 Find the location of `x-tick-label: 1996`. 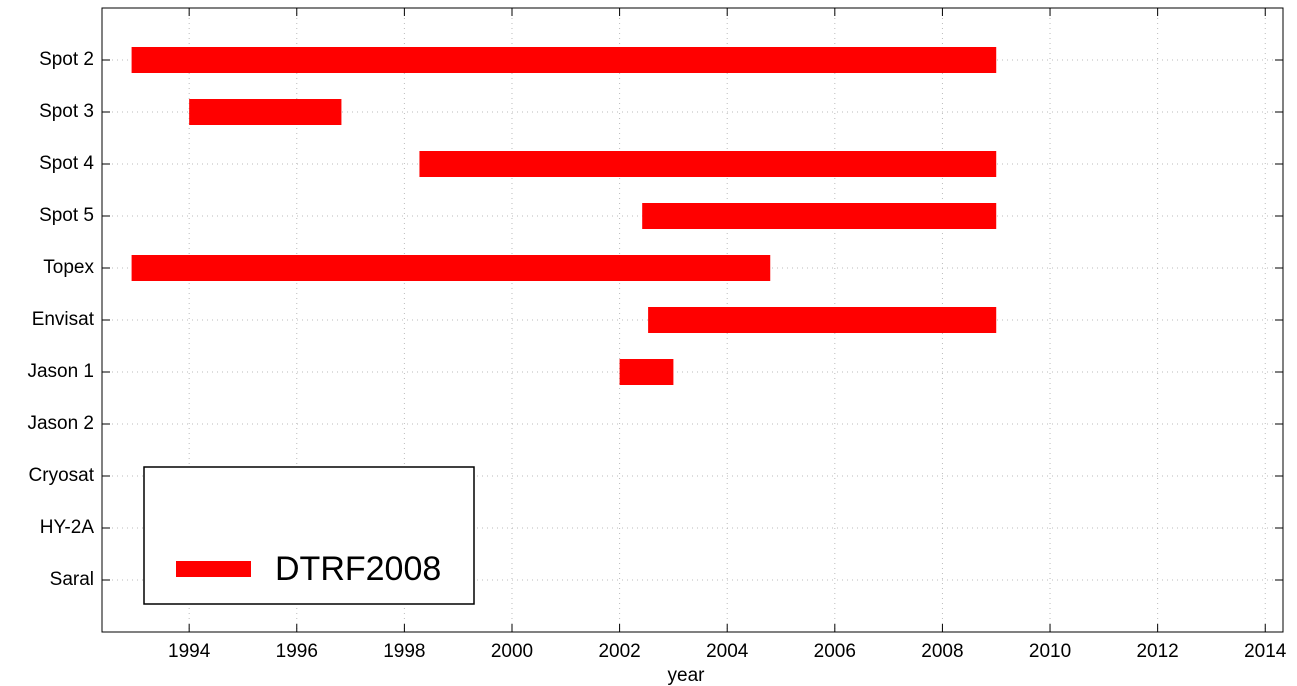

x-tick-label: 1996 is located at coordinates (297, 651).